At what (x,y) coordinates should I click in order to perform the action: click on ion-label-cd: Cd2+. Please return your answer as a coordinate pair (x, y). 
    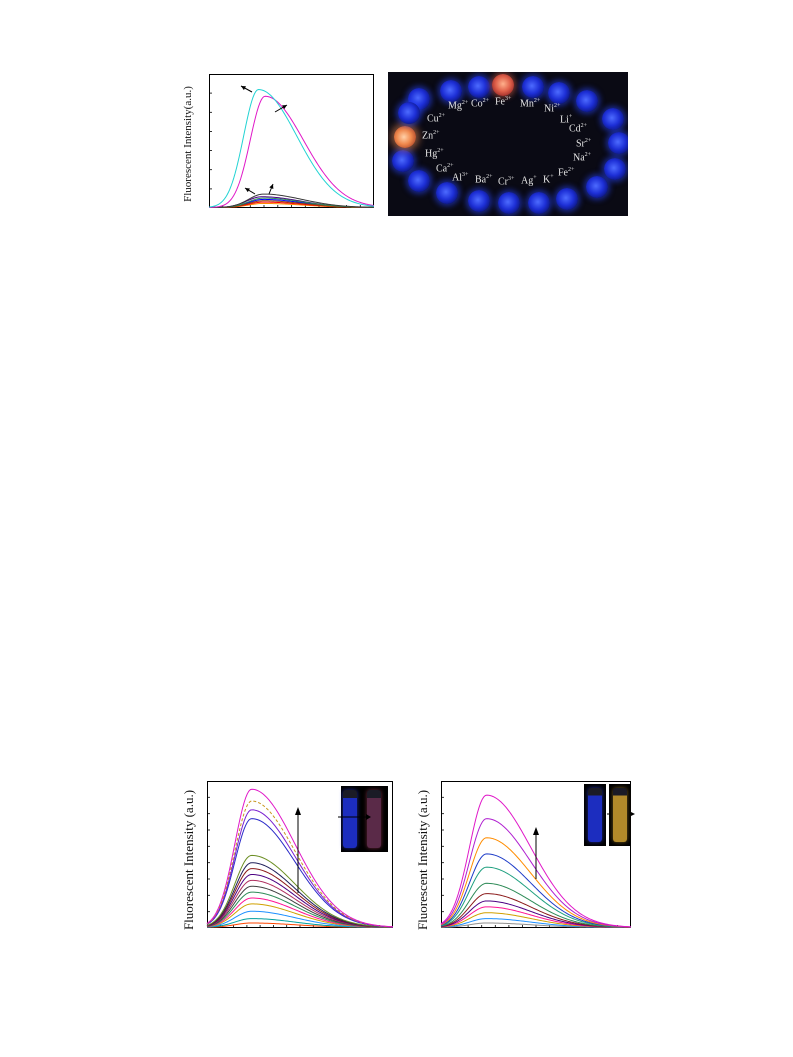
    Looking at the image, I should click on (578, 128).